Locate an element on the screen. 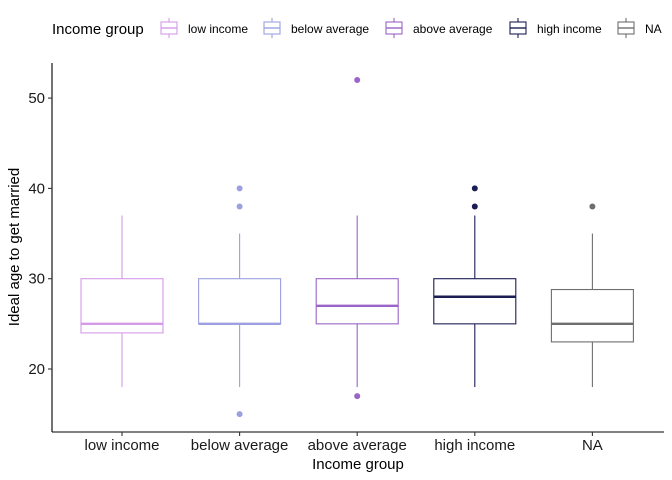  x-tick-label: high income is located at coordinates (474, 445).